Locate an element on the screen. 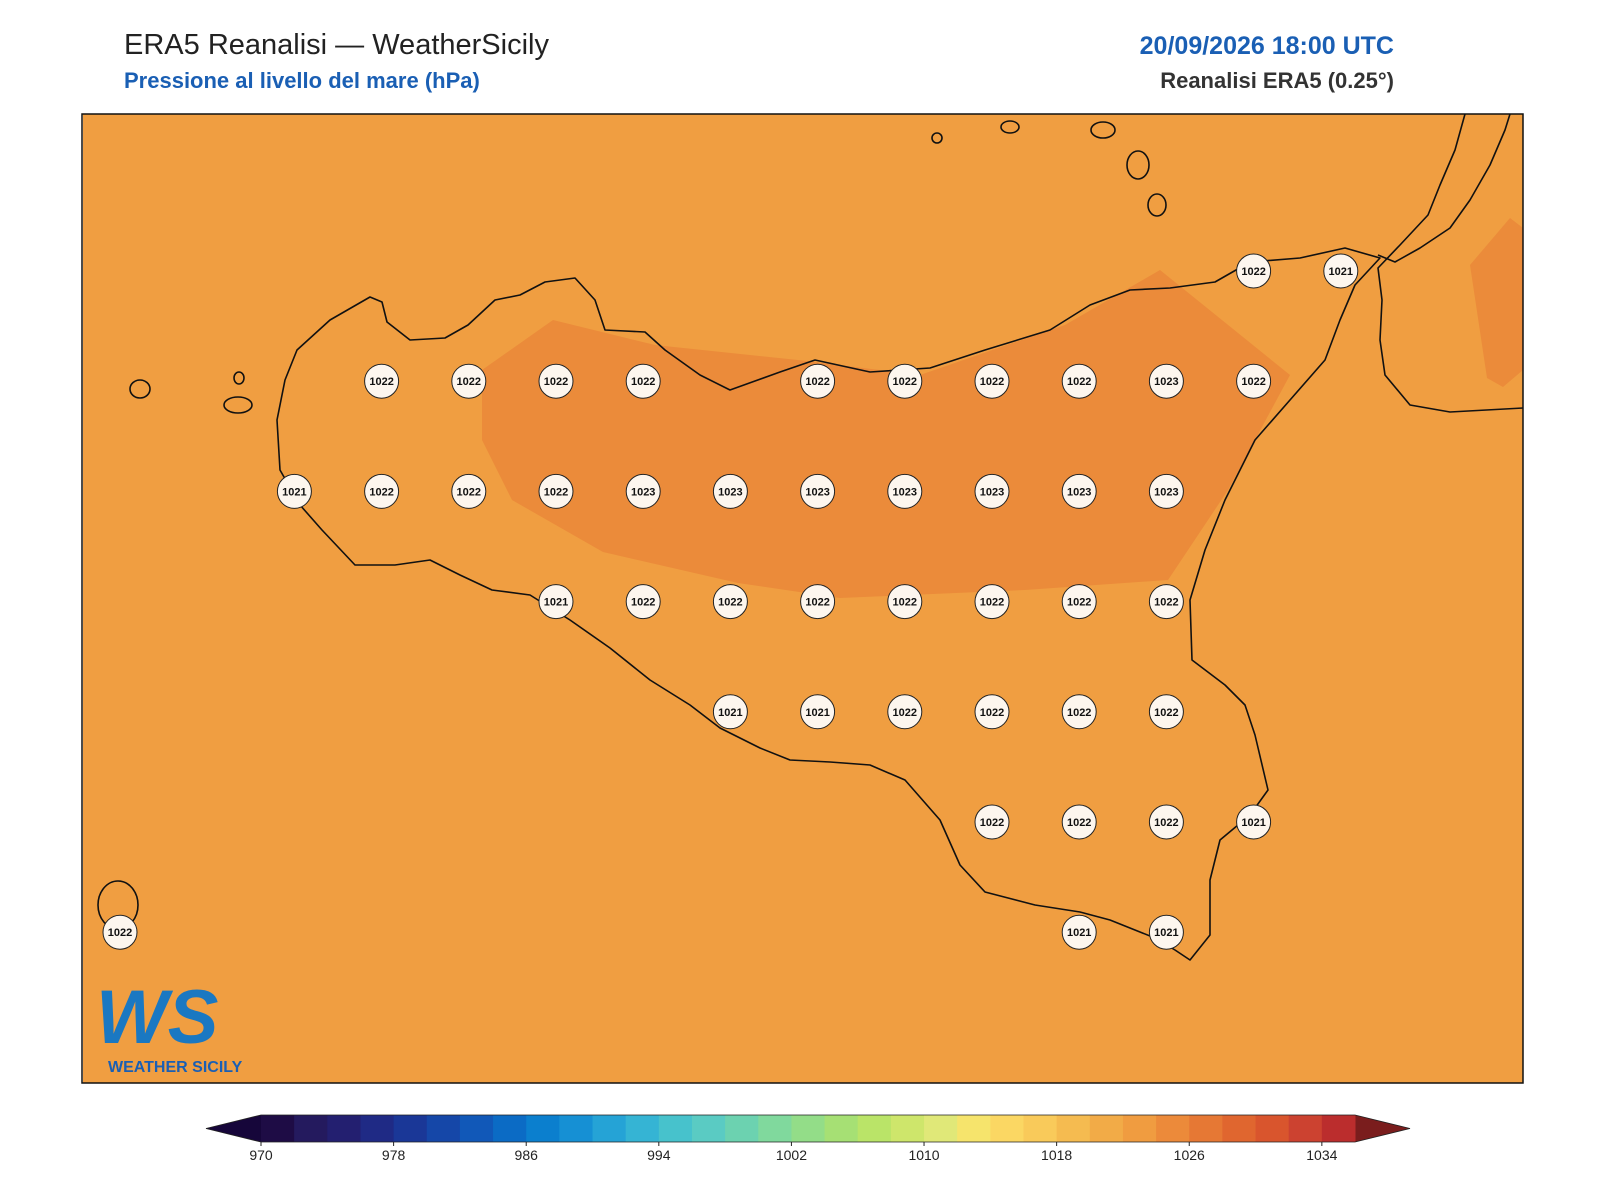 This screenshot has width=1600, height=1200. colorbar-tick-label: 986 is located at coordinates (527, 1155).